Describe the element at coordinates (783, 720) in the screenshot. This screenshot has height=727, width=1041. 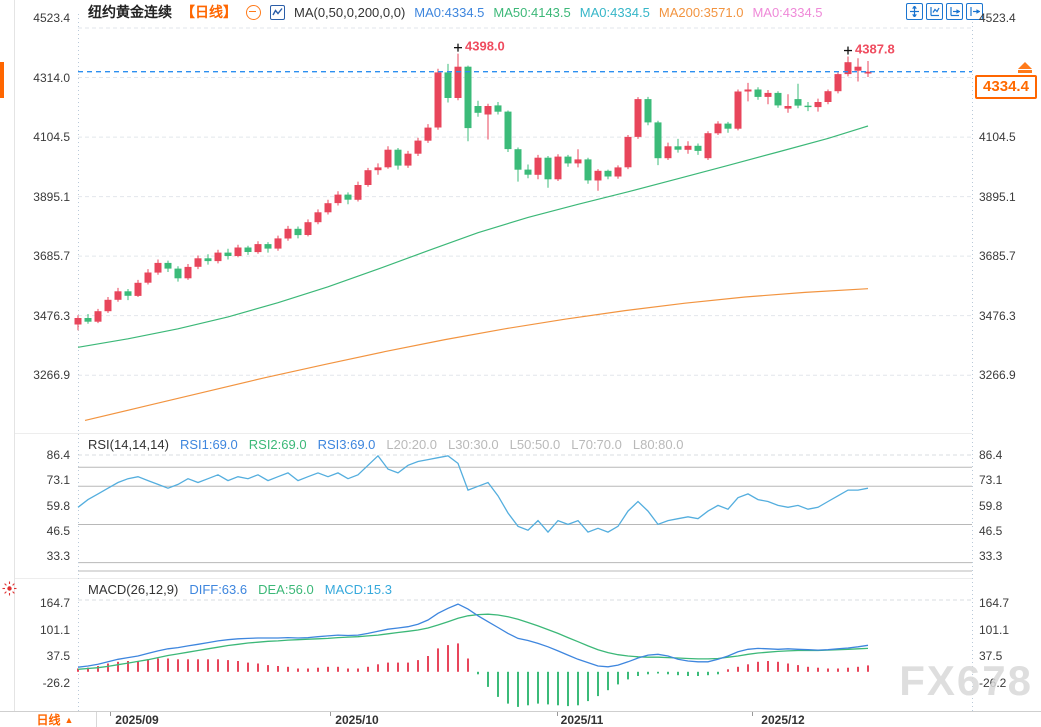
I see `x-axis-date-label: 2025/12` at that location.